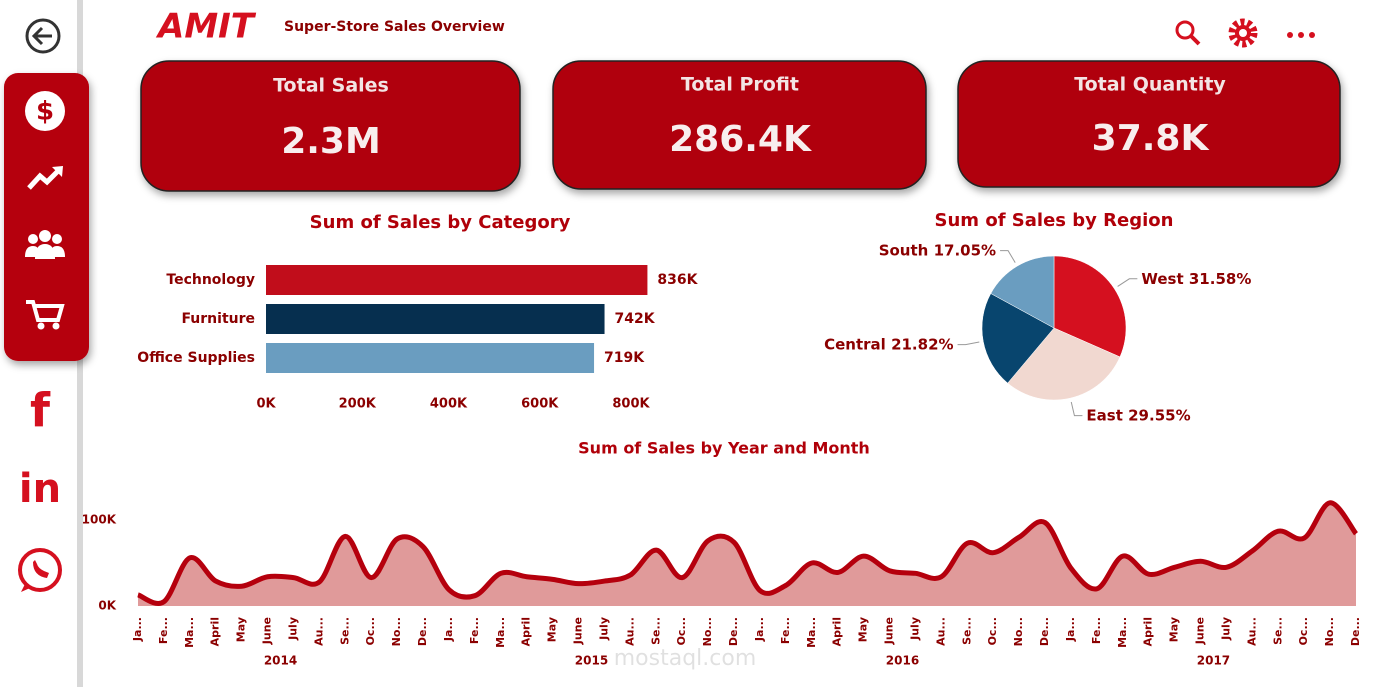 Image resolution: width=1373 pixels, height=687 pixels. Describe the element at coordinates (1213, 661) in the screenshot. I see `year-label: 2017` at that location.